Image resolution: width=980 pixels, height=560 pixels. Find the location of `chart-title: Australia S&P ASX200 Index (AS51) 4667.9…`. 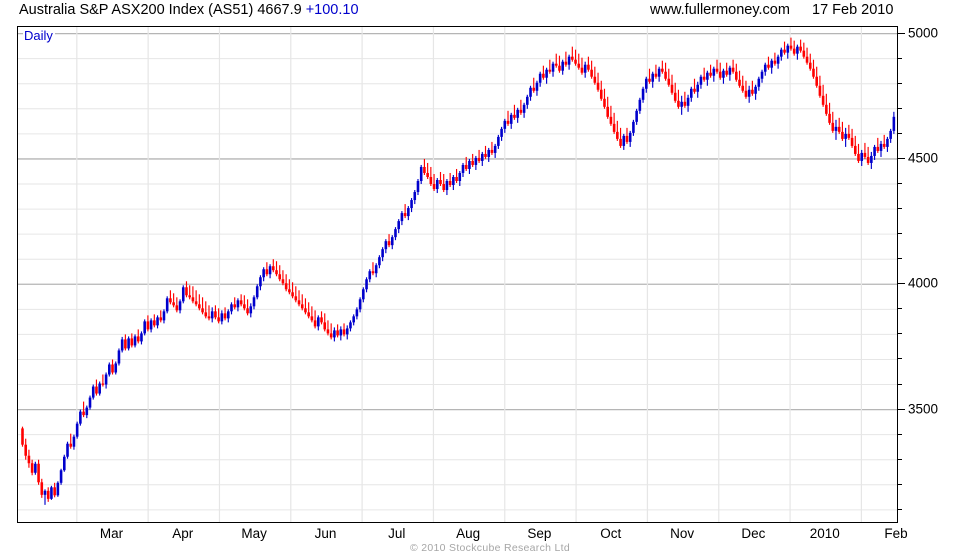

chart-title: Australia S&P ASX200 Index (AS51) 4667.9… is located at coordinates (189, 10).